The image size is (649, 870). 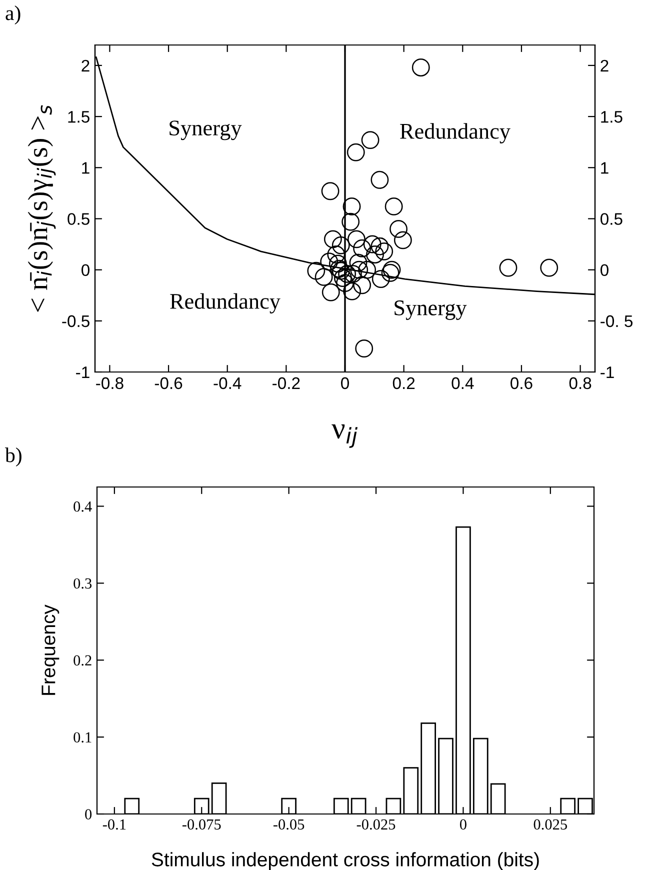 I want to click on y-tick-label: 0.3, so click(x=83, y=583).